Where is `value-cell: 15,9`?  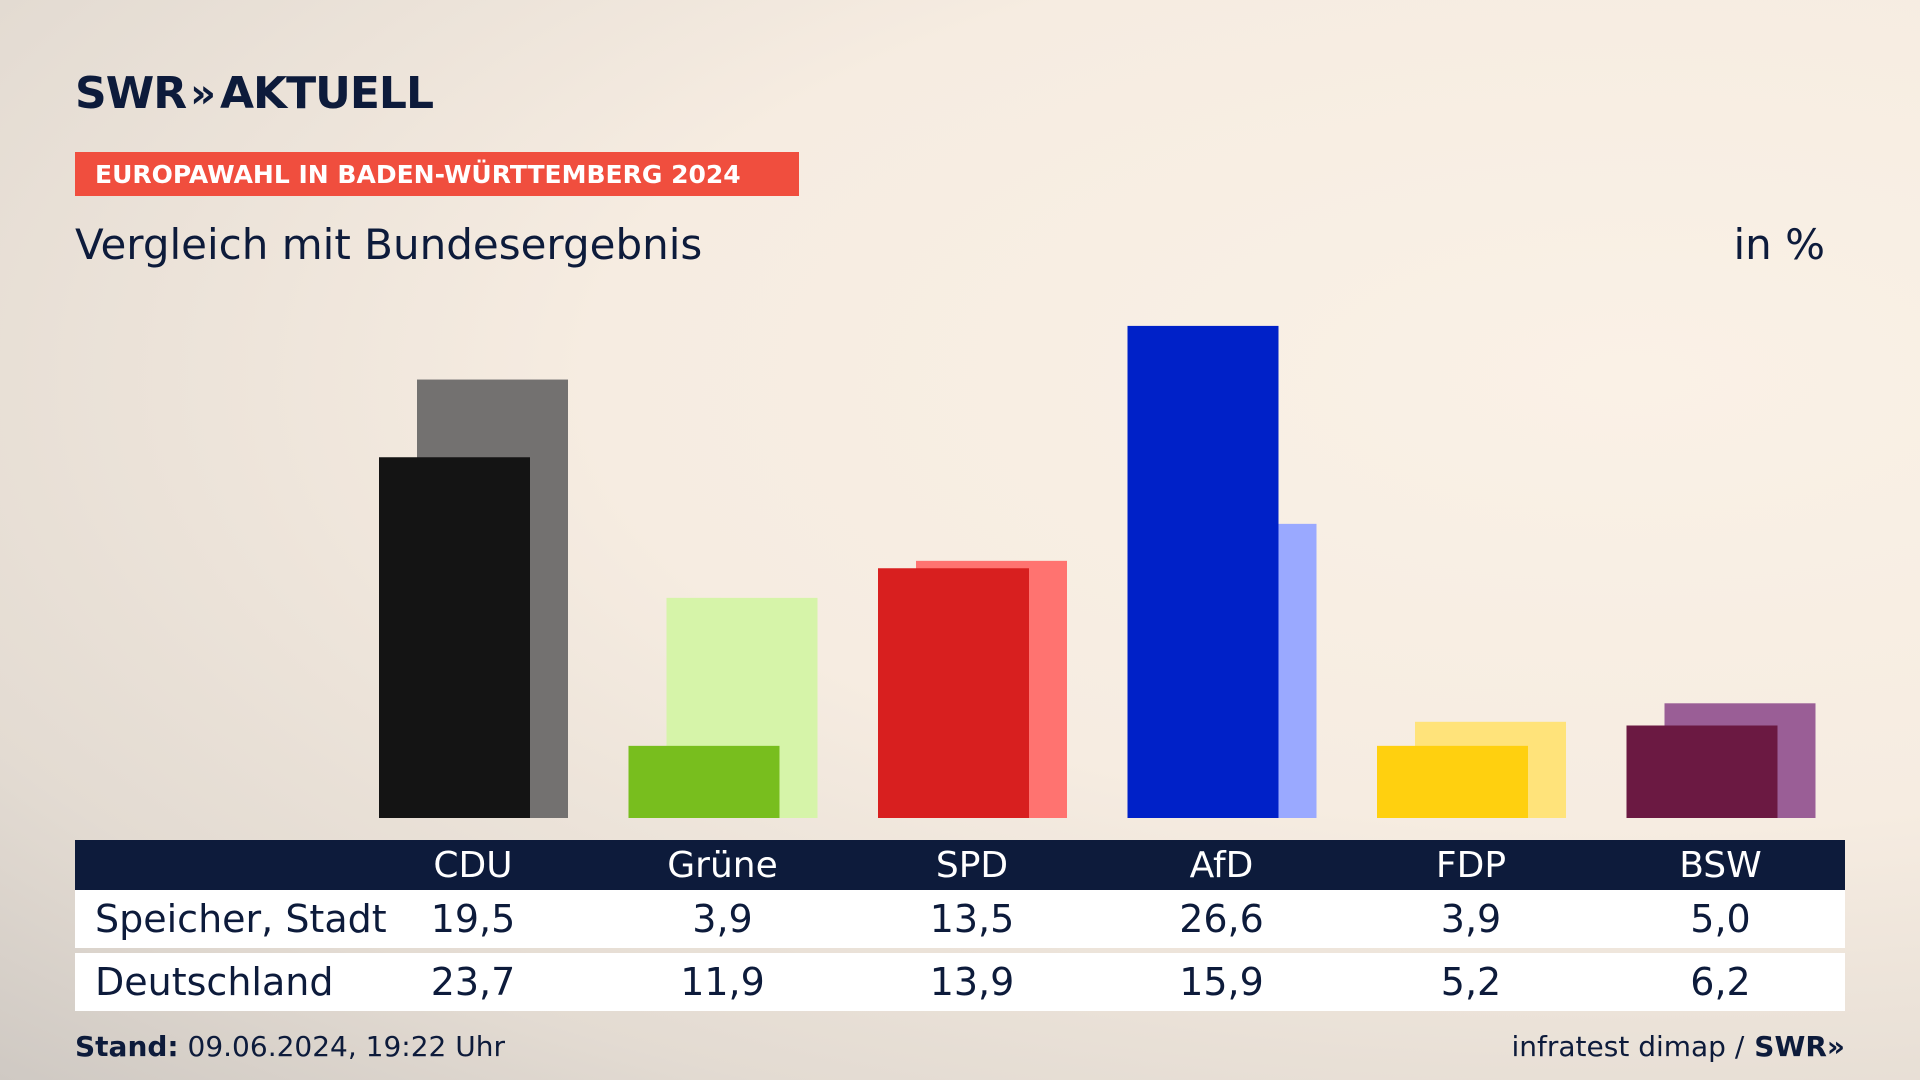
value-cell: 15,9 is located at coordinates (1221, 982).